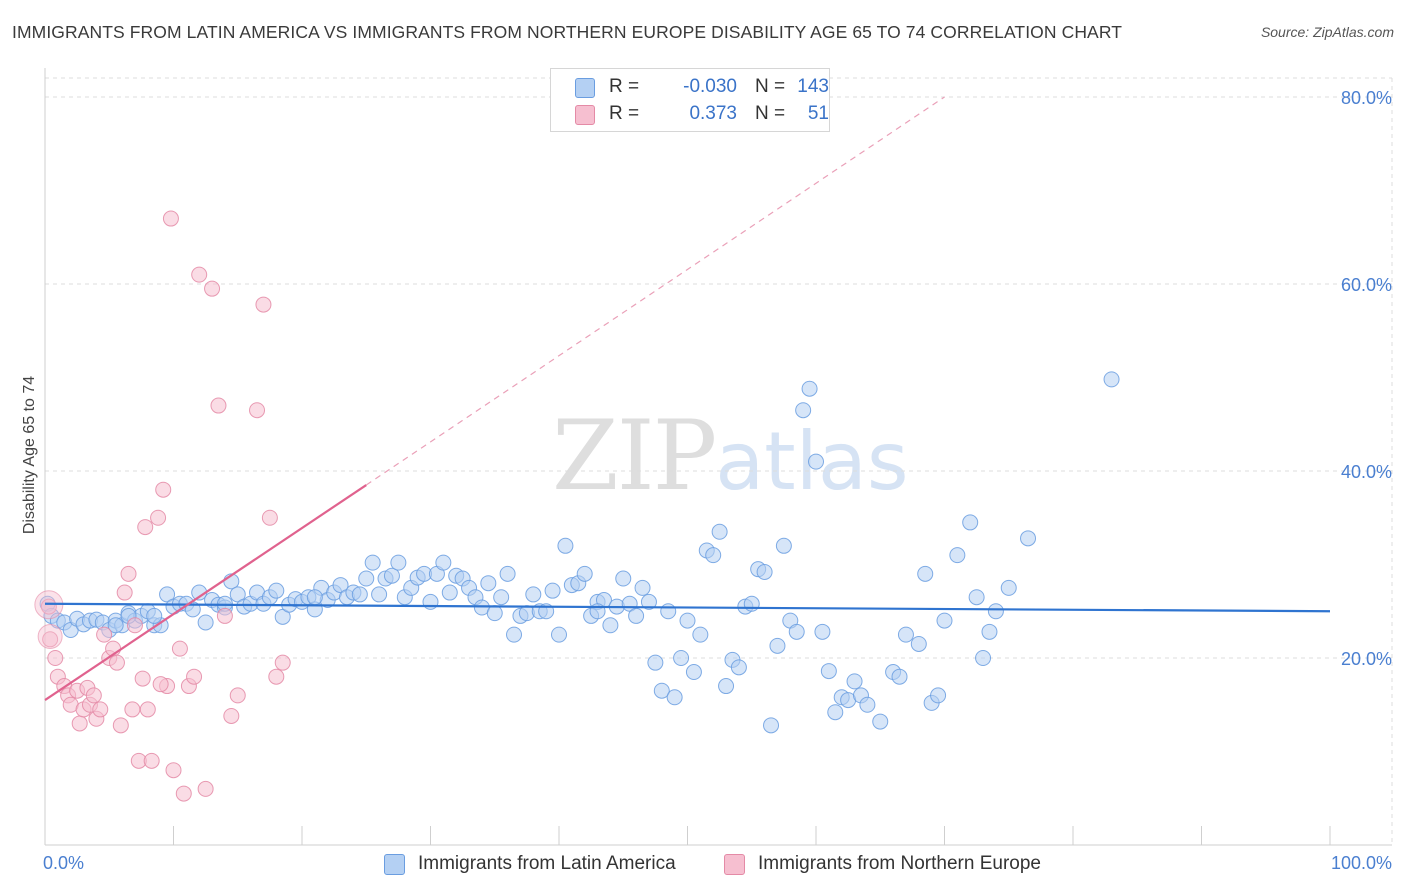  What do you see at coordinates (899, 863) in the screenshot?
I see `legend-label-northern-europe: Immigrants from Northern Europe` at bounding box center [899, 863].